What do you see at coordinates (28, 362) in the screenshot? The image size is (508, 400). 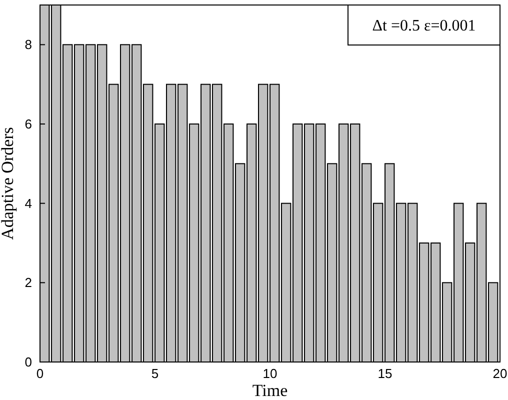 I see `y-tick-label: 0` at bounding box center [28, 362].